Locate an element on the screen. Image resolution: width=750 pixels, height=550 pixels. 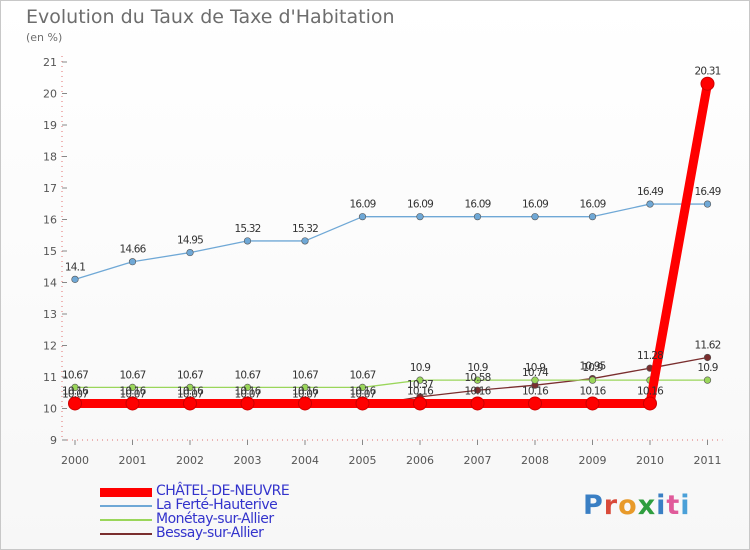
legend-label: Monétay-sur-Allier is located at coordinates (215, 519).